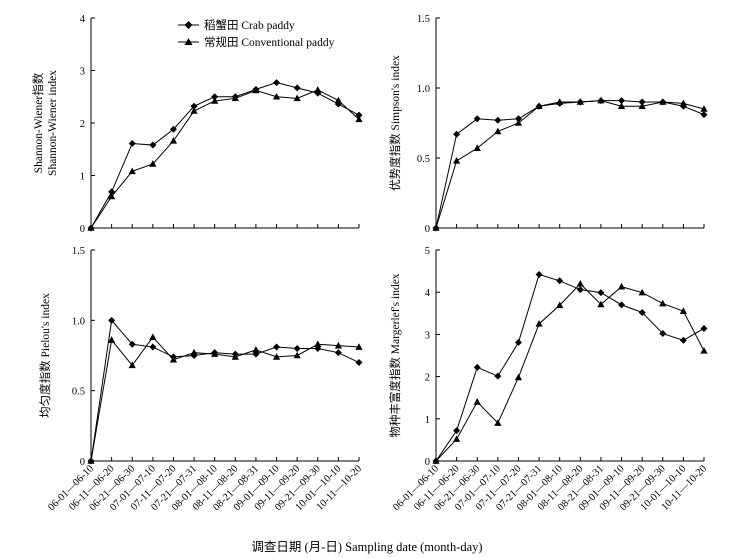 Image resolution: width=753 pixels, height=558 pixels. I want to click on y-axis-title: Shannon-Wiener指数, so click(38, 122).